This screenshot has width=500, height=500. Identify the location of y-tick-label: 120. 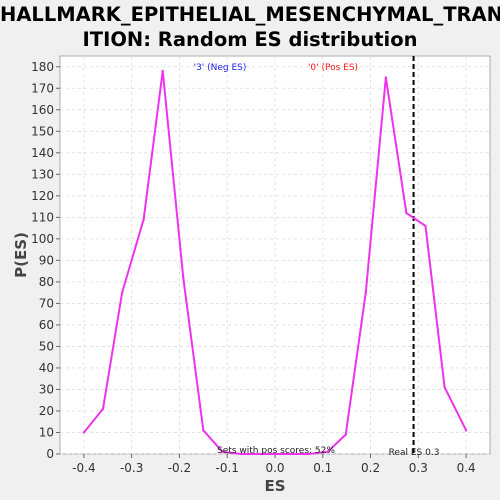
(42, 196).